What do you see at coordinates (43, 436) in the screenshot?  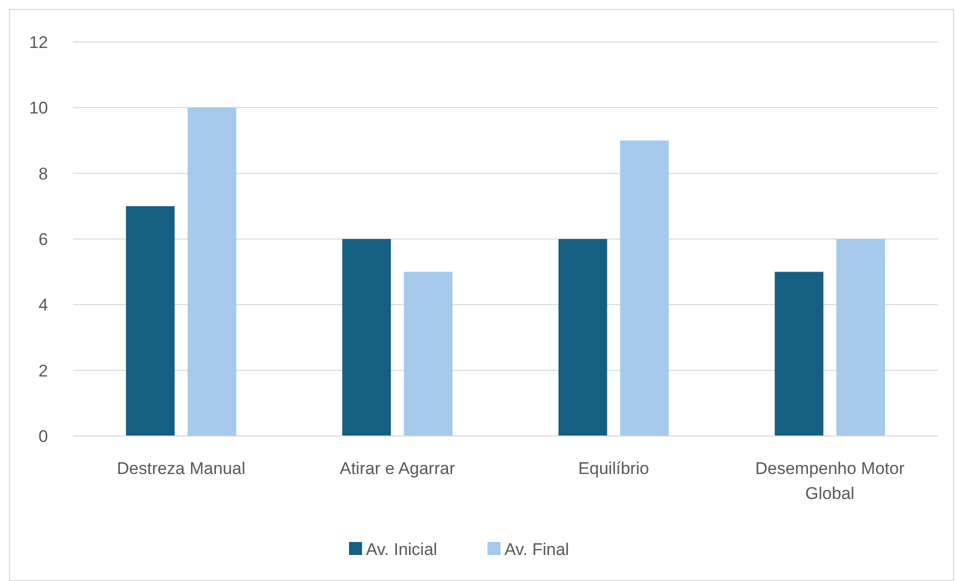 I see `y-tick-label: 0` at bounding box center [43, 436].